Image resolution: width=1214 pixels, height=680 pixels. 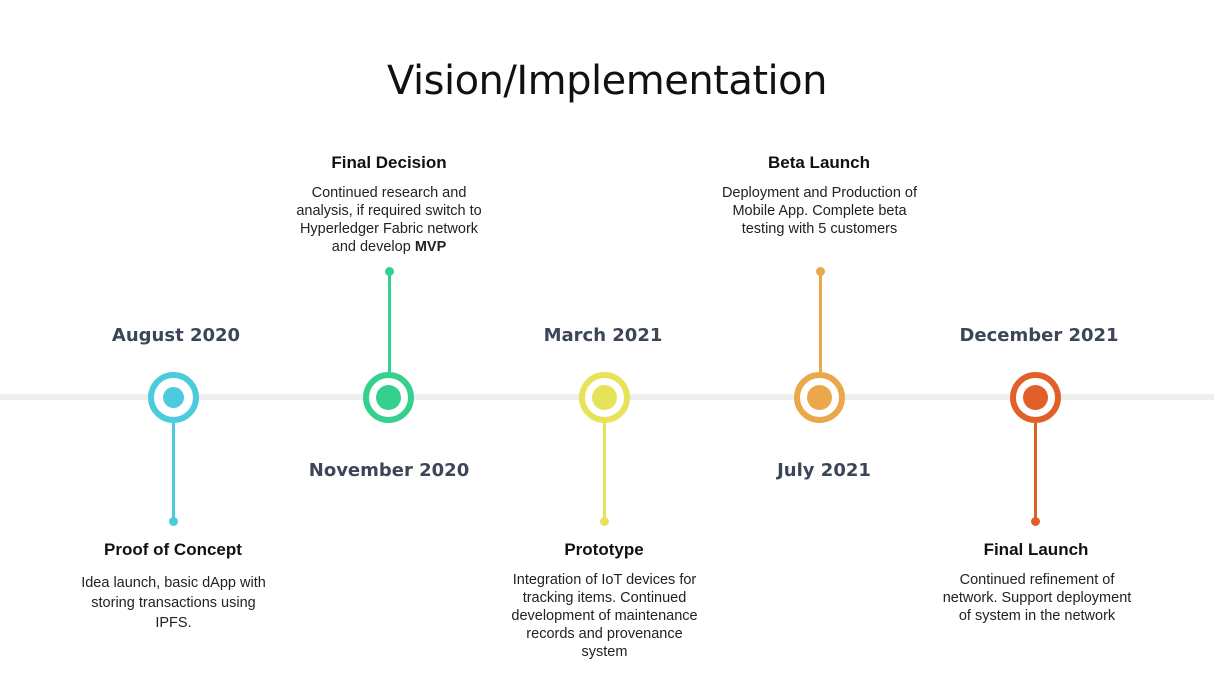 What do you see at coordinates (173, 549) in the screenshot?
I see `milestone-heading: Proof of Concept` at bounding box center [173, 549].